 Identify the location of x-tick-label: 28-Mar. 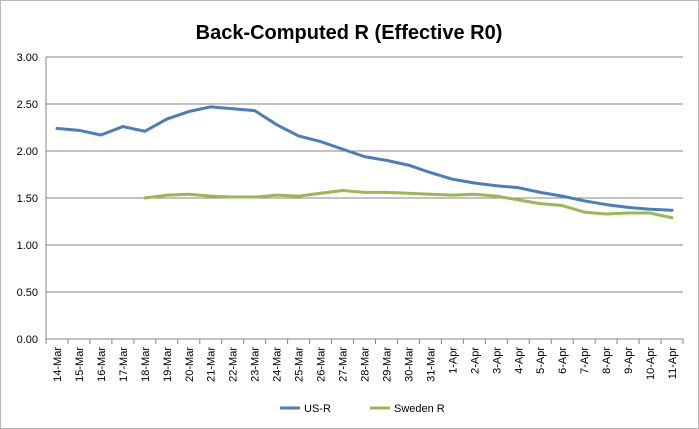
(366, 364).